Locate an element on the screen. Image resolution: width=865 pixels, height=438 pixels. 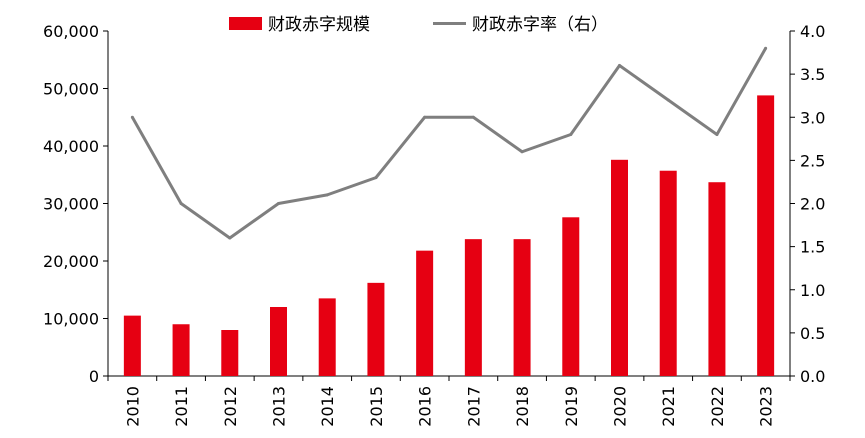
legend-bar-label: 财政赤字规模 is located at coordinates (319, 25).